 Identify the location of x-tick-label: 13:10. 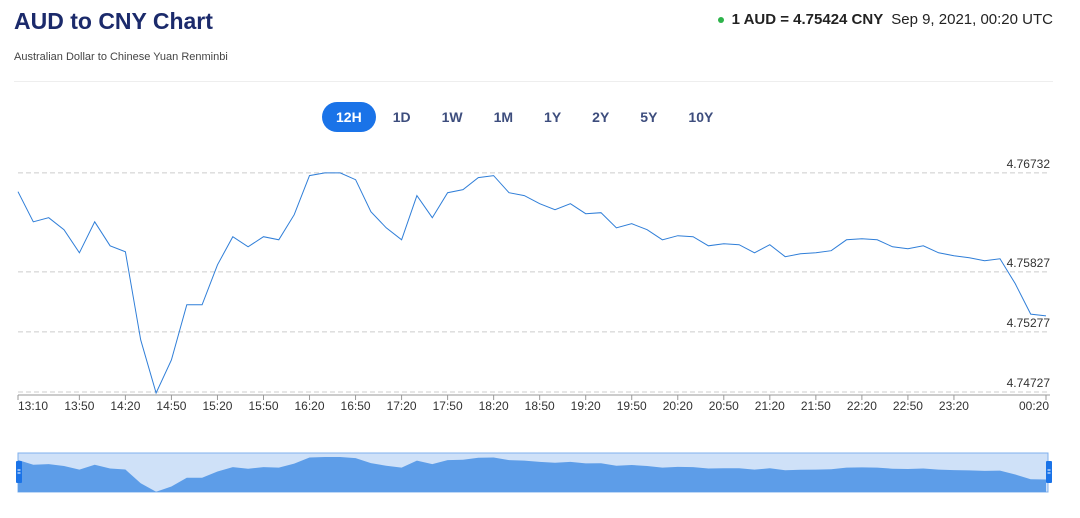
(33, 406).